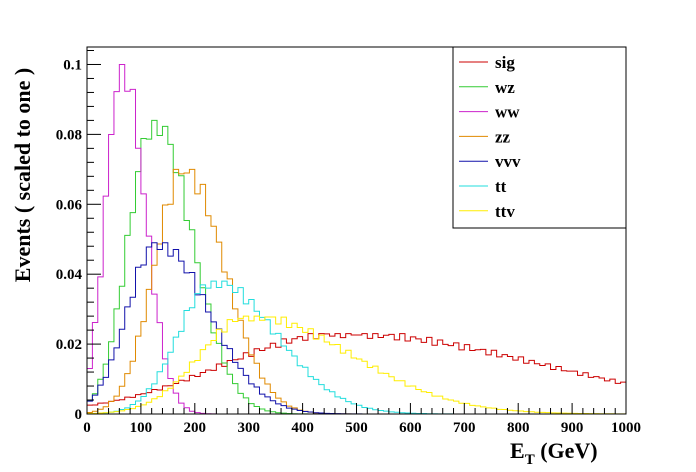 The image size is (696, 472). What do you see at coordinates (572, 428) in the screenshot?
I see `x-tick-label: 900` at bounding box center [572, 428].